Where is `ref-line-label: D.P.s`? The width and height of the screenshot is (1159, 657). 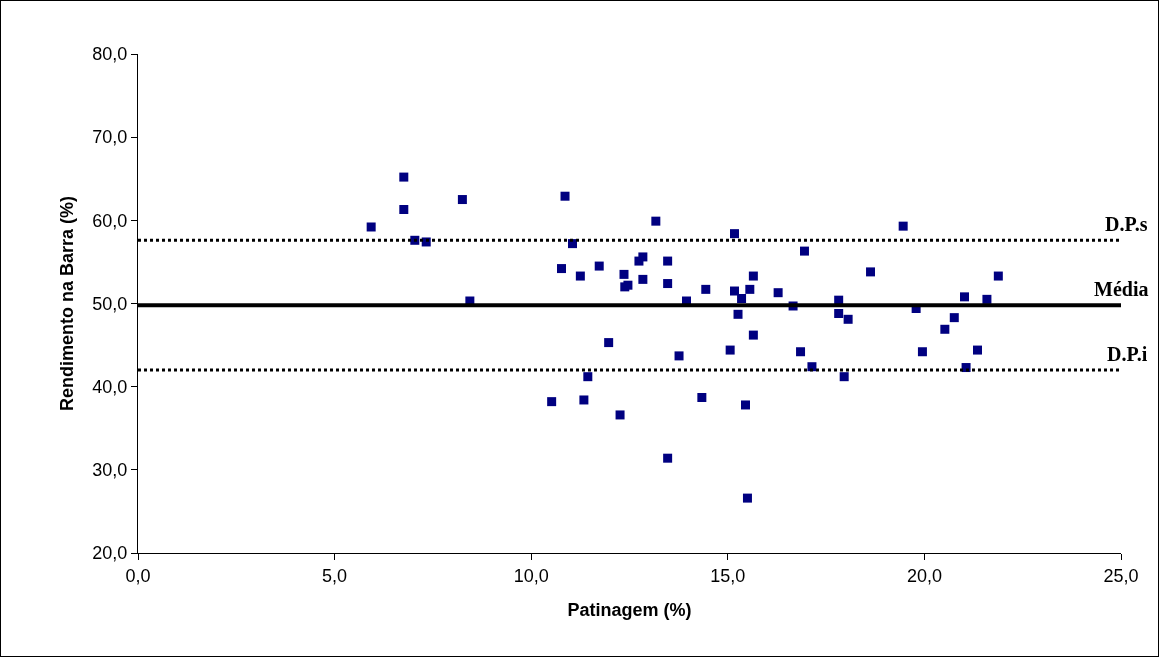 ref-line-label: D.P.s is located at coordinates (1126, 224).